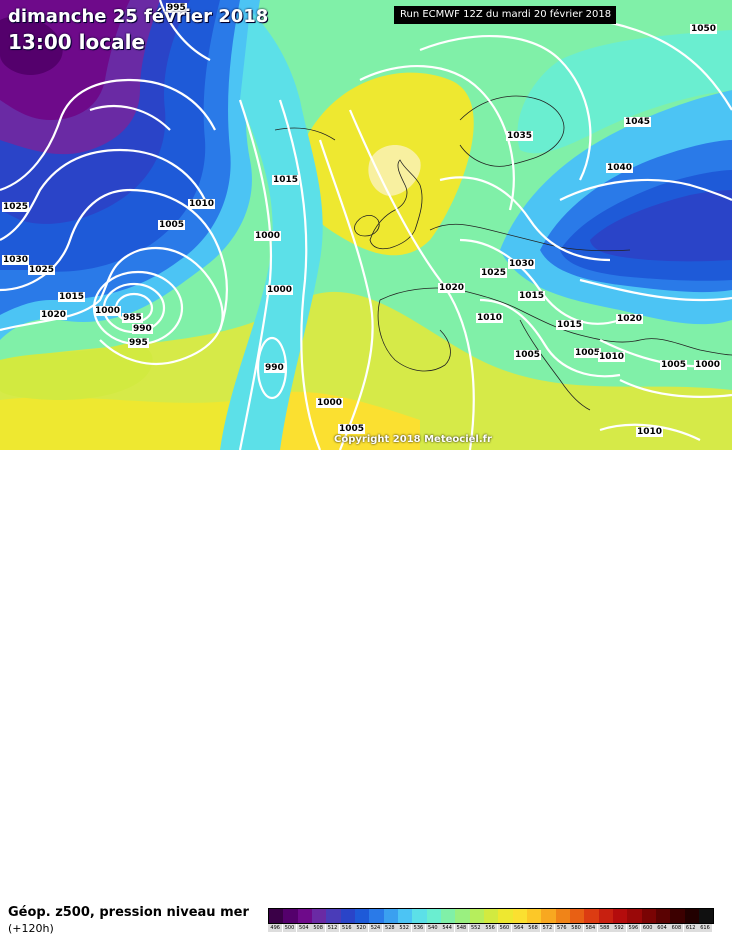 This screenshot has height=935, width=732. What do you see at coordinates (676, 928) in the screenshot?
I see `scale-label: 608` at bounding box center [676, 928].